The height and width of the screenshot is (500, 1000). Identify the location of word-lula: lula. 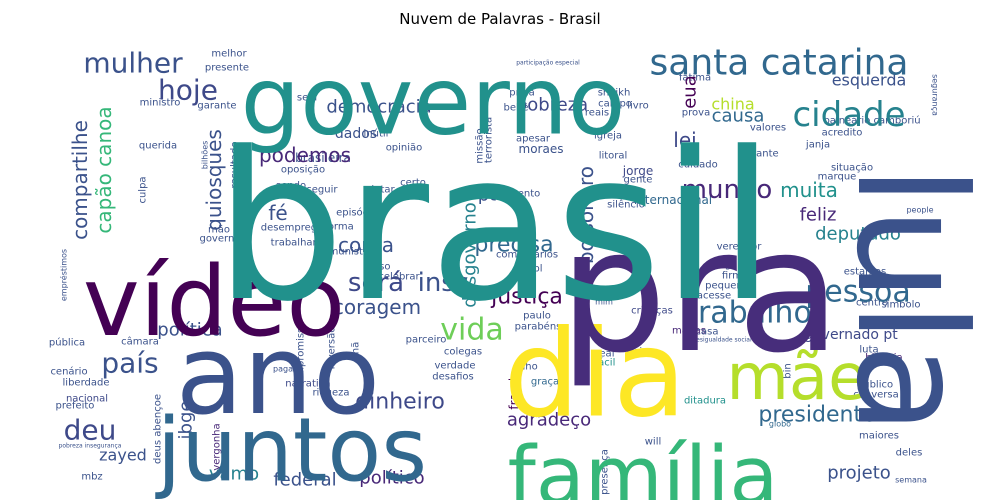
(910, 300).